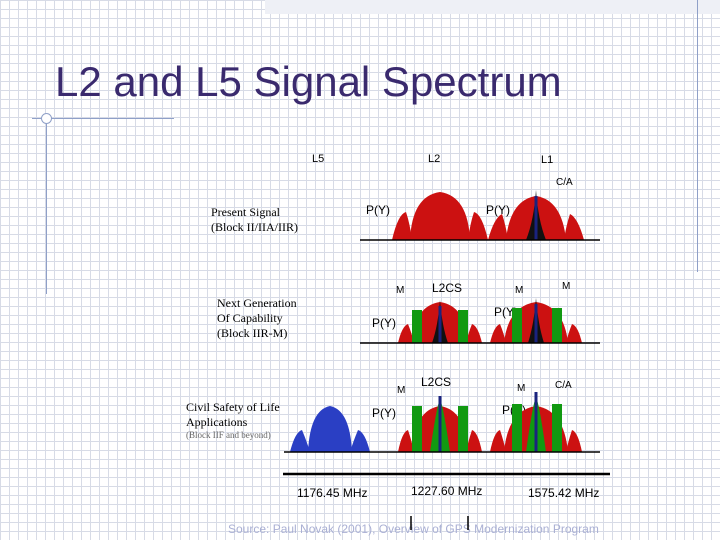 Image resolution: width=720 pixels, height=540 pixels. I want to click on present-ca-spike, so click(536, 218).